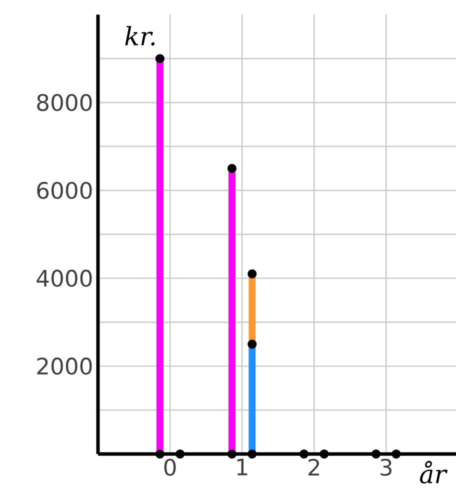  What do you see at coordinates (434, 472) in the screenshot?
I see `x-axis-title: år` at bounding box center [434, 472].